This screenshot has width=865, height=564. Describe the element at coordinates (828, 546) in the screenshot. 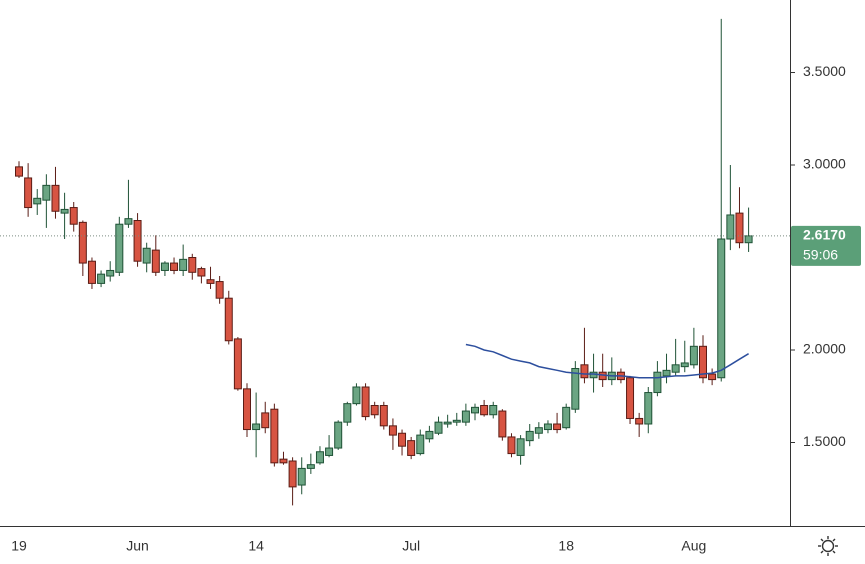

I see `settings-icon` at that location.